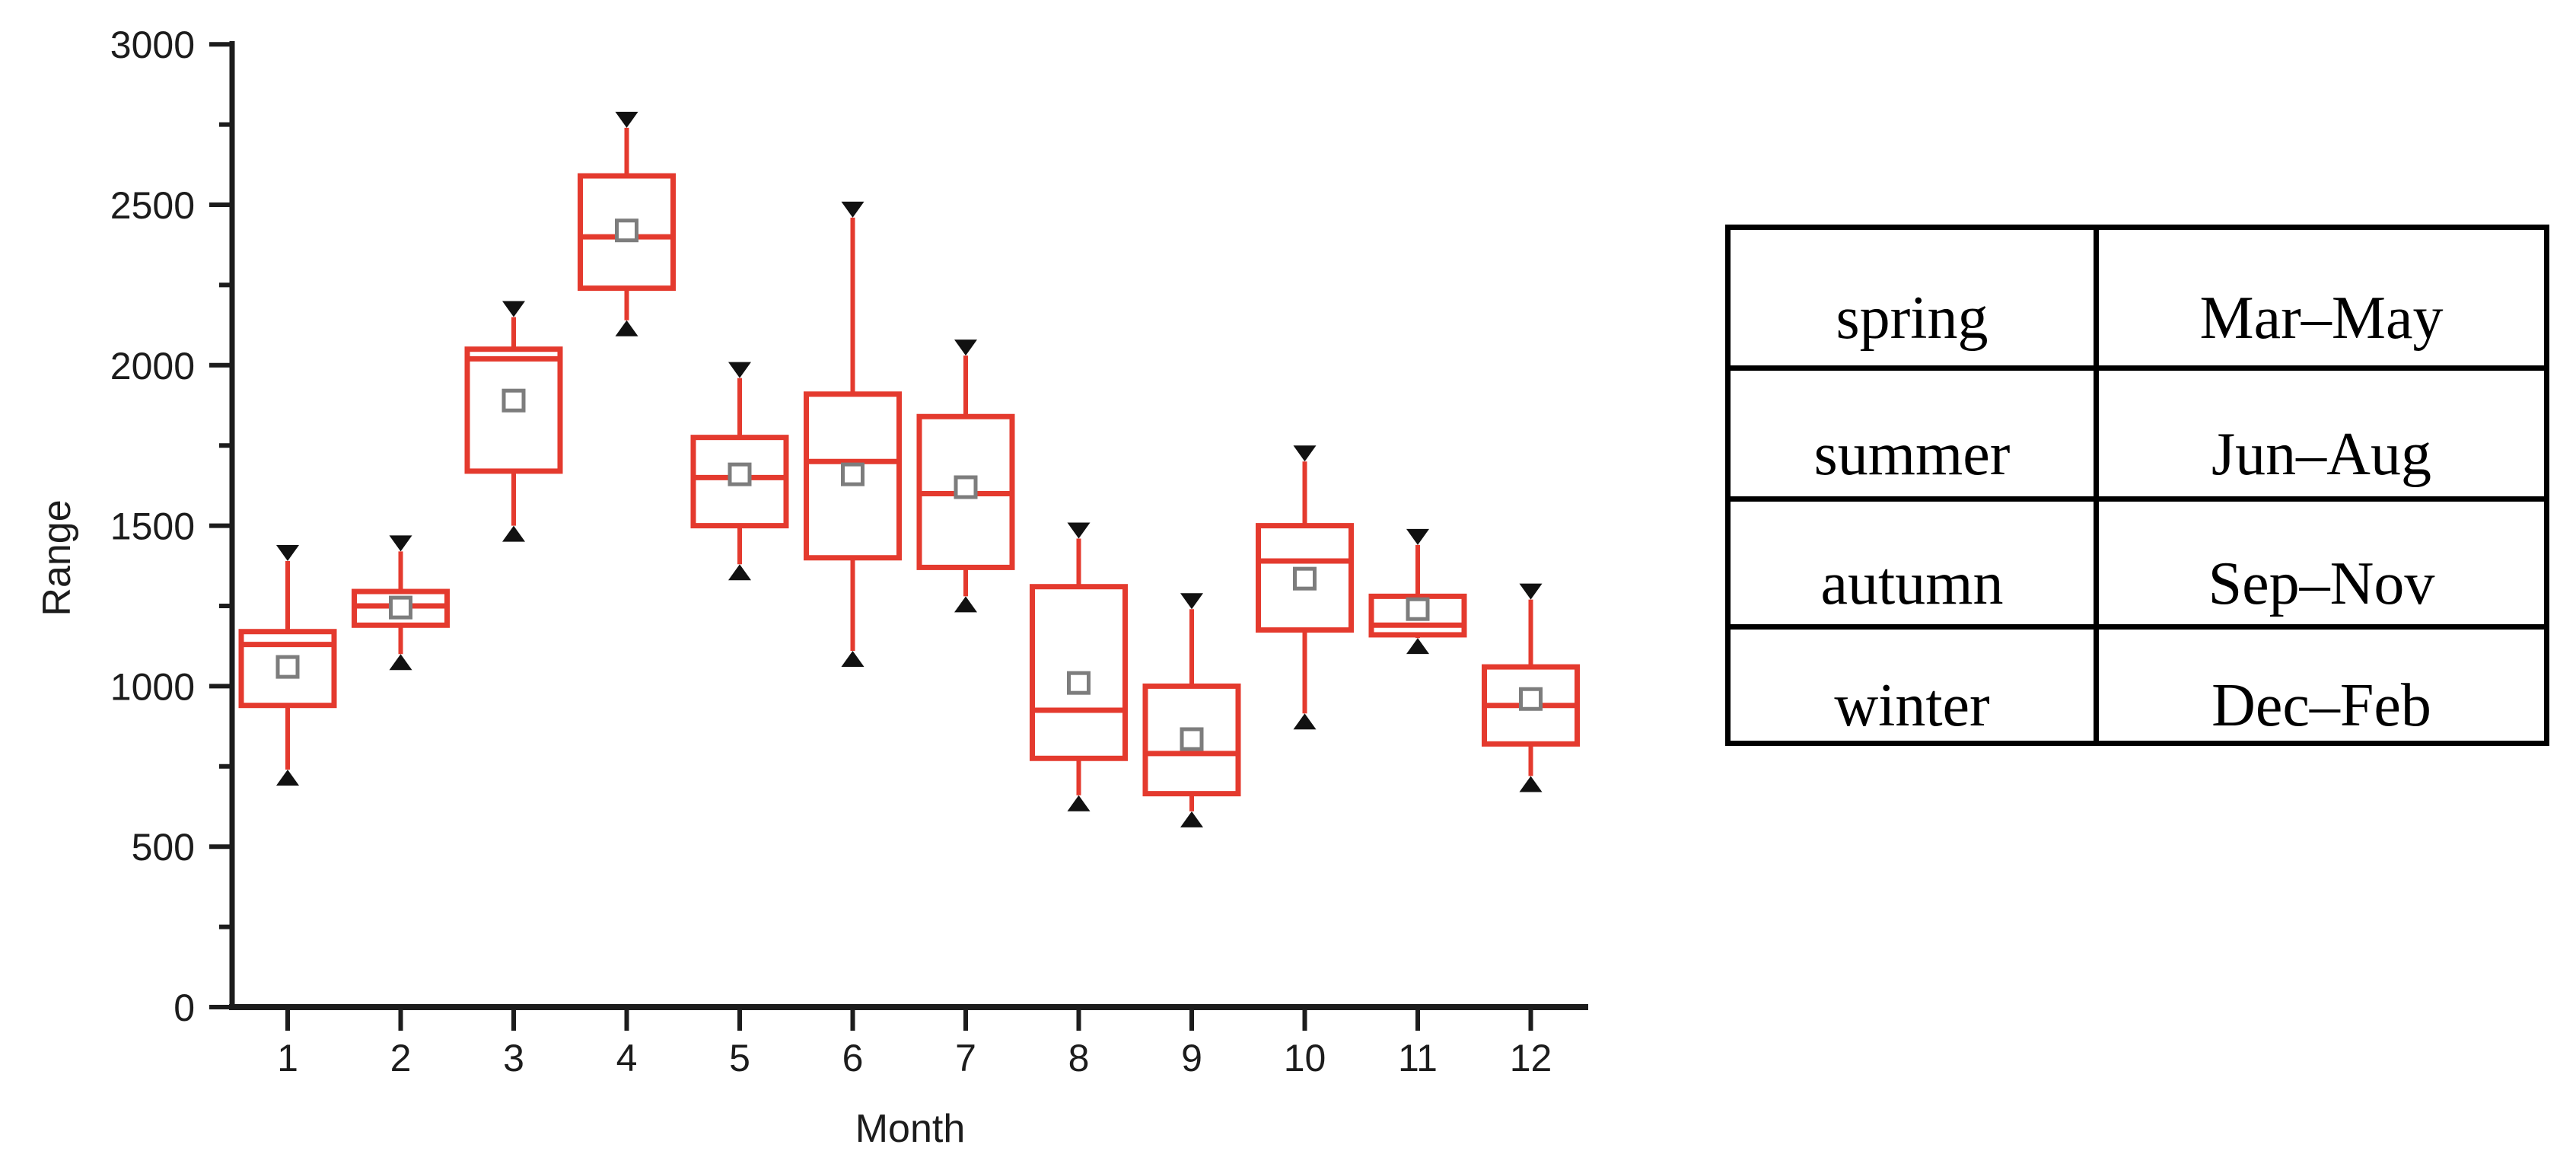 The height and width of the screenshot is (1170, 2576). Describe the element at coordinates (184, 1008) in the screenshot. I see `y-tick-label-0: 0` at that location.